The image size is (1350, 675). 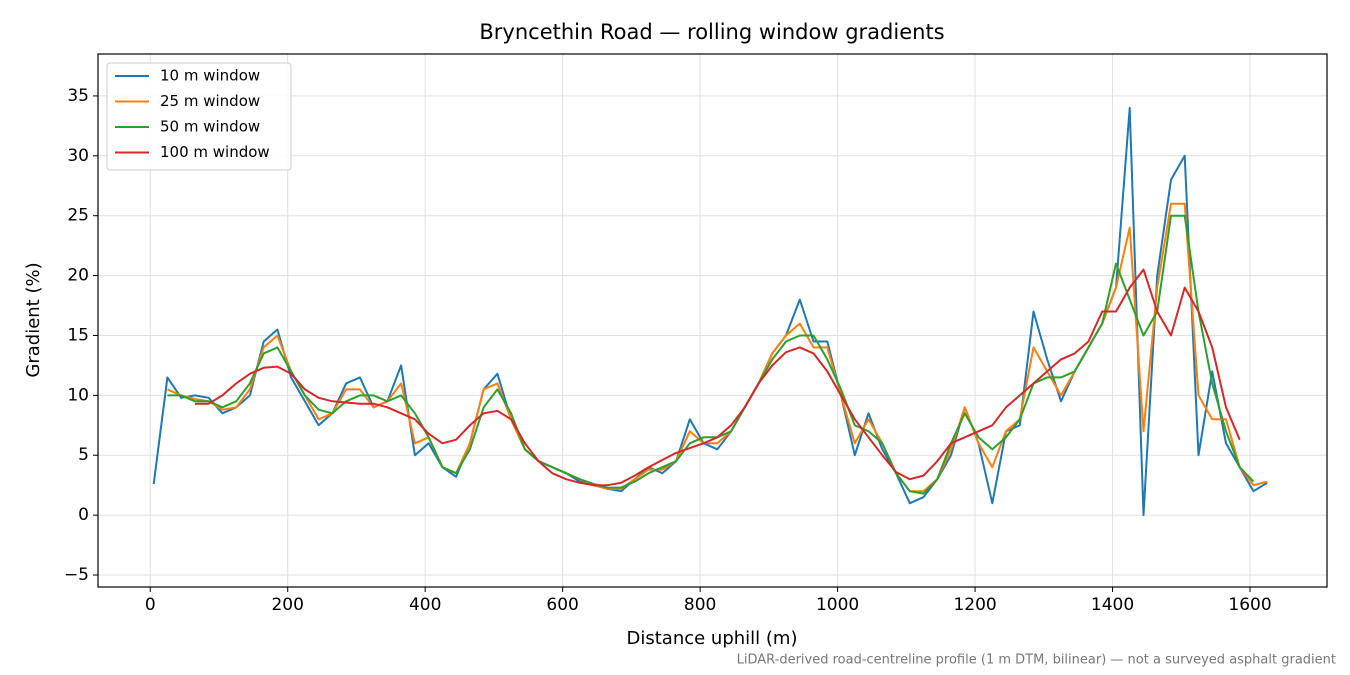 What do you see at coordinates (215, 152) in the screenshot?
I see `legend-label: 100 m window` at bounding box center [215, 152].